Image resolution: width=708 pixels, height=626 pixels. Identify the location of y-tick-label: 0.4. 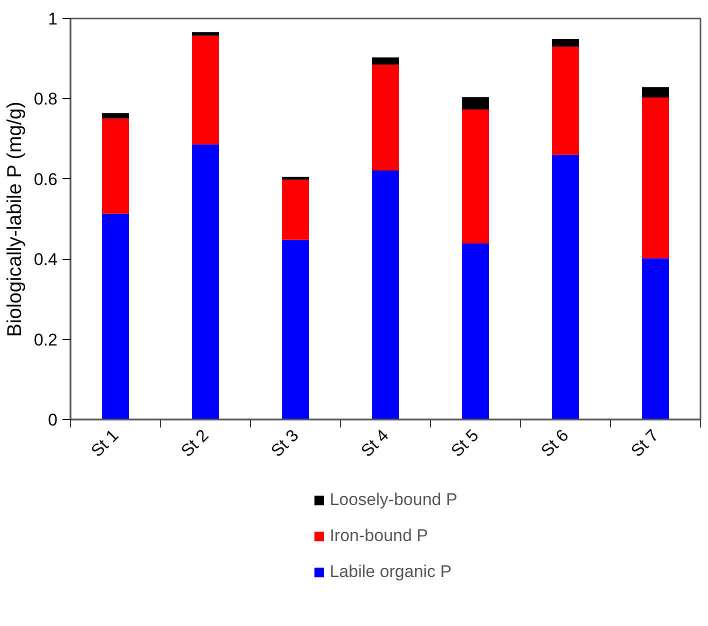
(46, 260).